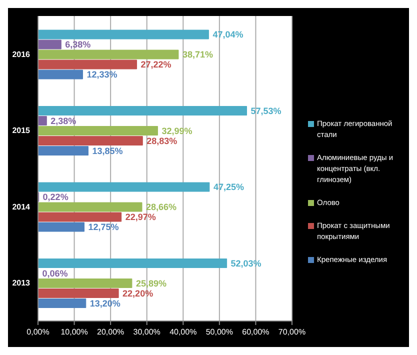 The image size is (417, 355). Describe the element at coordinates (228, 187) in the screenshot. I see `data-label: 47,25%` at that location.